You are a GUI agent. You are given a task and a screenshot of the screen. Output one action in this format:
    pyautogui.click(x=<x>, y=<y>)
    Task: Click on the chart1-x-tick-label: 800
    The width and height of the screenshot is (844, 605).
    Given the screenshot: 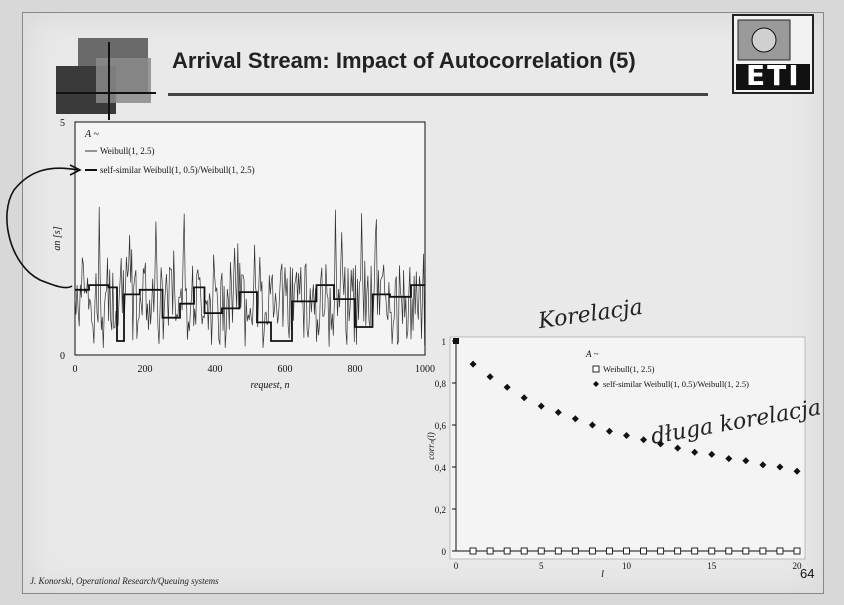 What is the action you would take?
    pyautogui.click(x=355, y=369)
    